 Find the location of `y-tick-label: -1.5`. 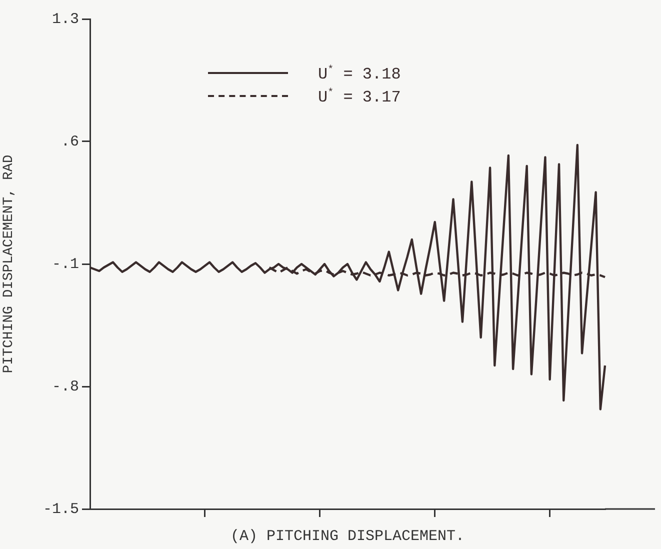

y-tick-label: -1.5 is located at coordinates (60, 509).